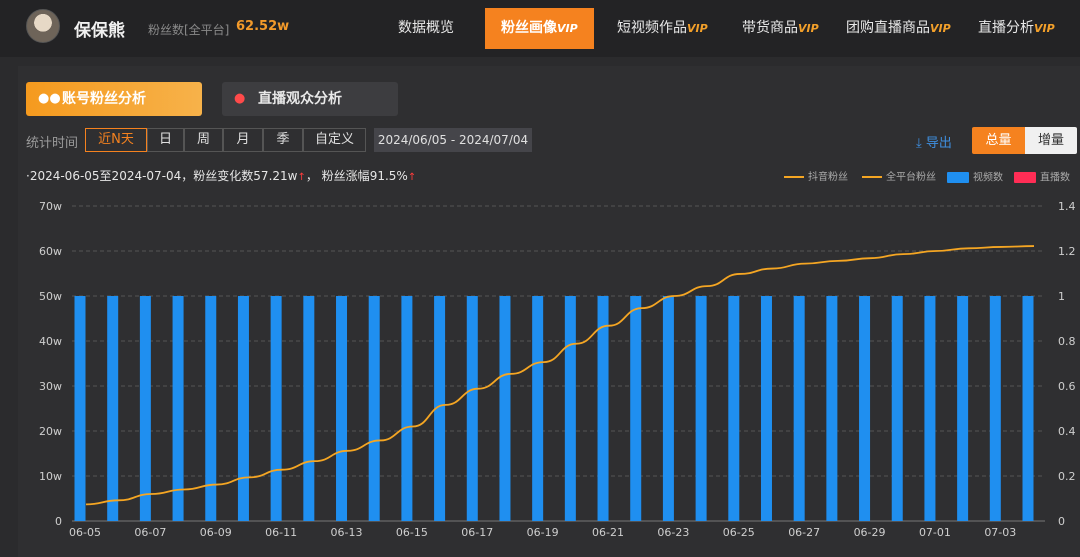 The width and height of the screenshot is (1080, 557). What do you see at coordinates (243, 140) in the screenshot?
I see `filter-month: 月` at bounding box center [243, 140].